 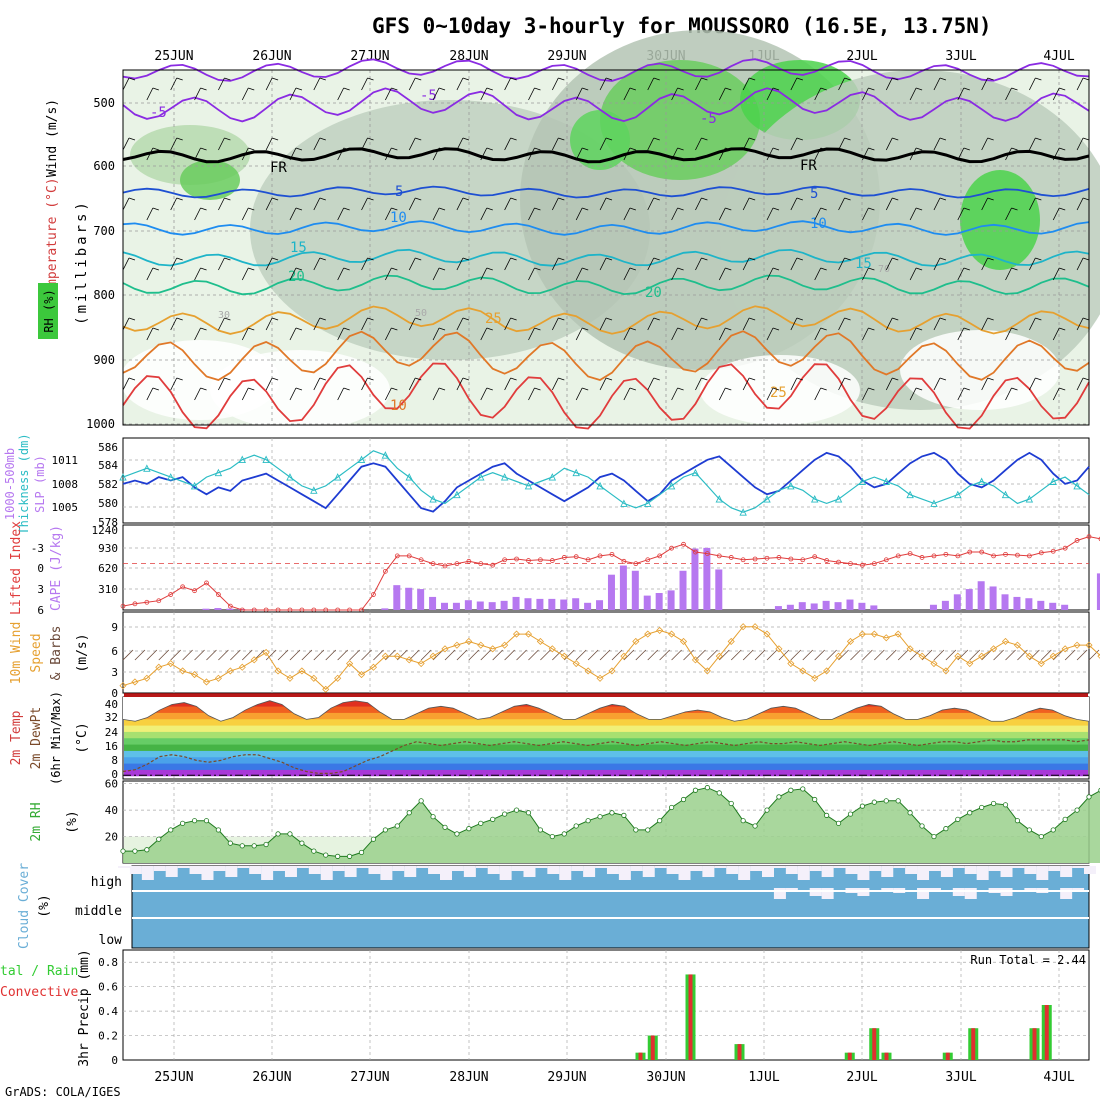 What do you see at coordinates (111, 810) in the screenshot?
I see `y-tick-label: 40` at bounding box center [111, 810].